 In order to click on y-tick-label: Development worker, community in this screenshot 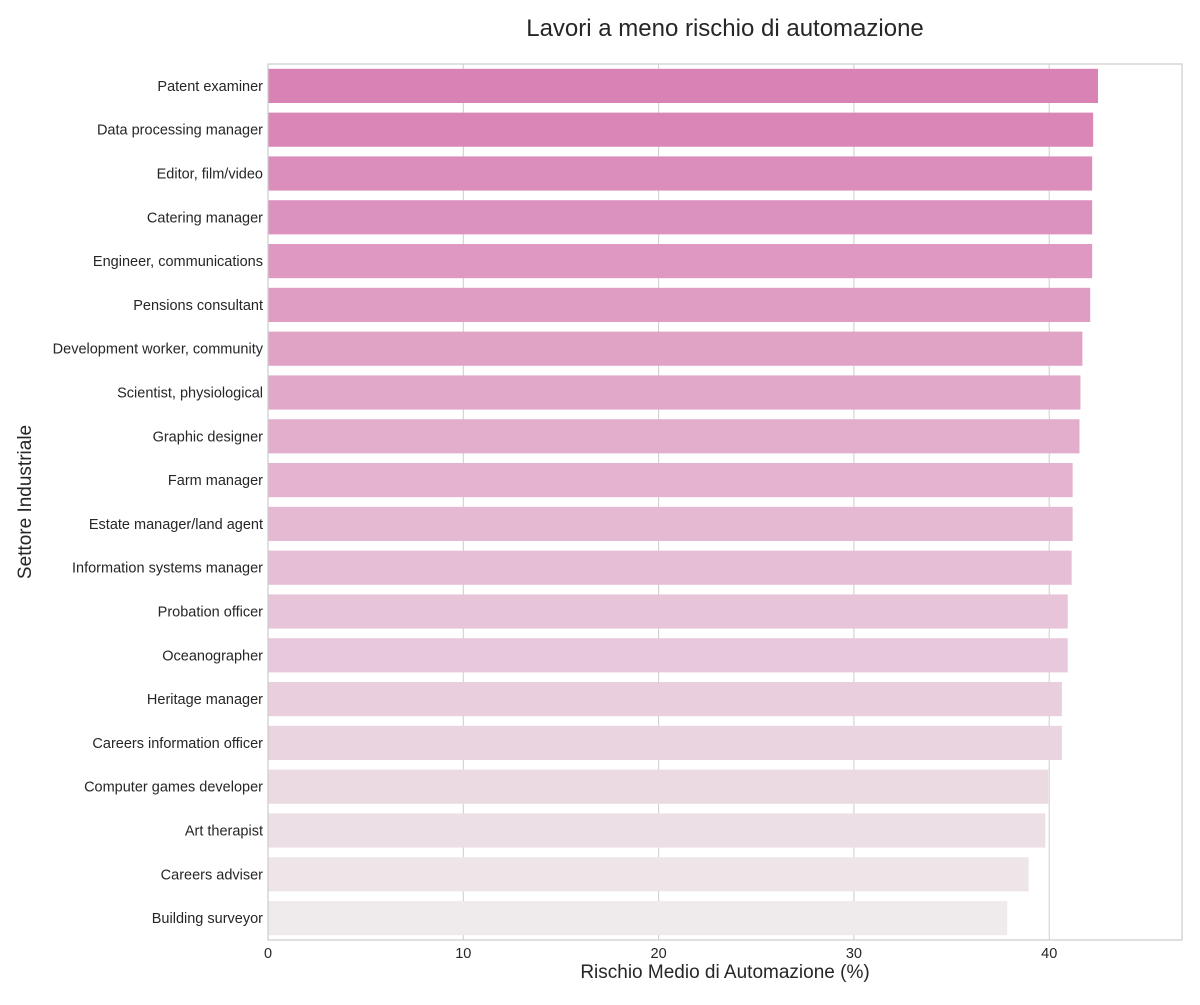, I will do `click(158, 350)`.